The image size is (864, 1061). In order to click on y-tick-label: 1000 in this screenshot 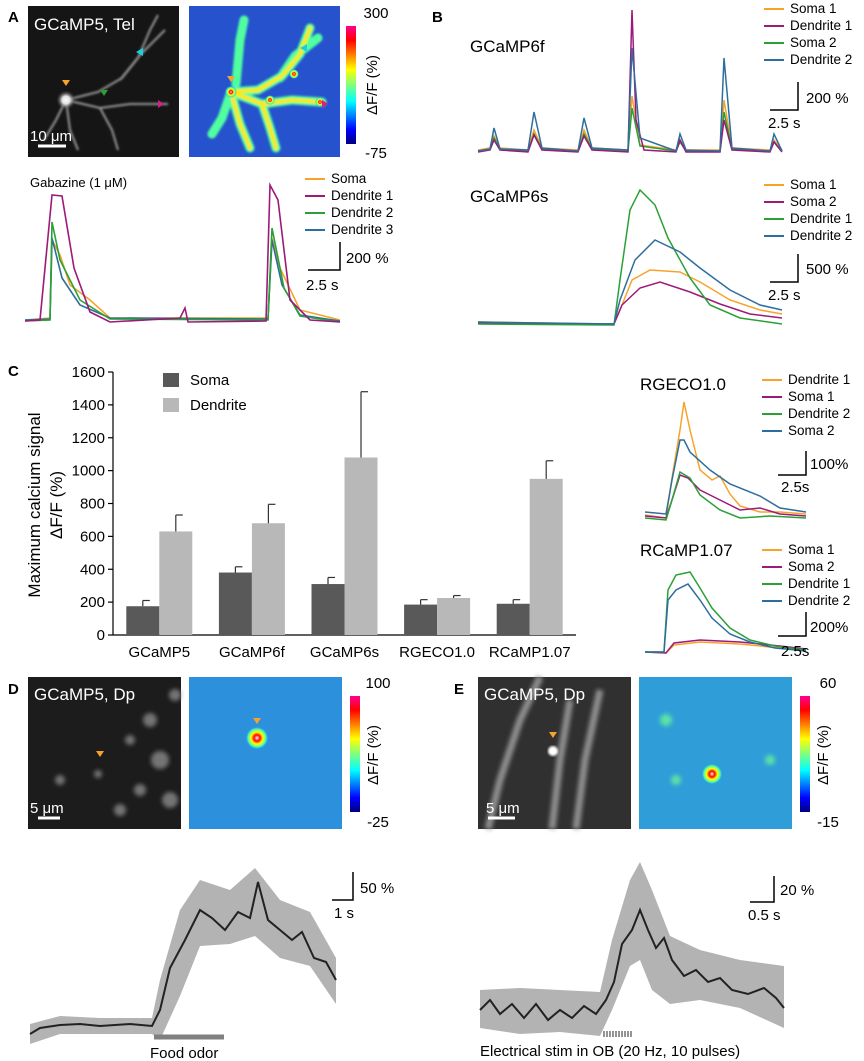, I will do `click(88, 471)`.